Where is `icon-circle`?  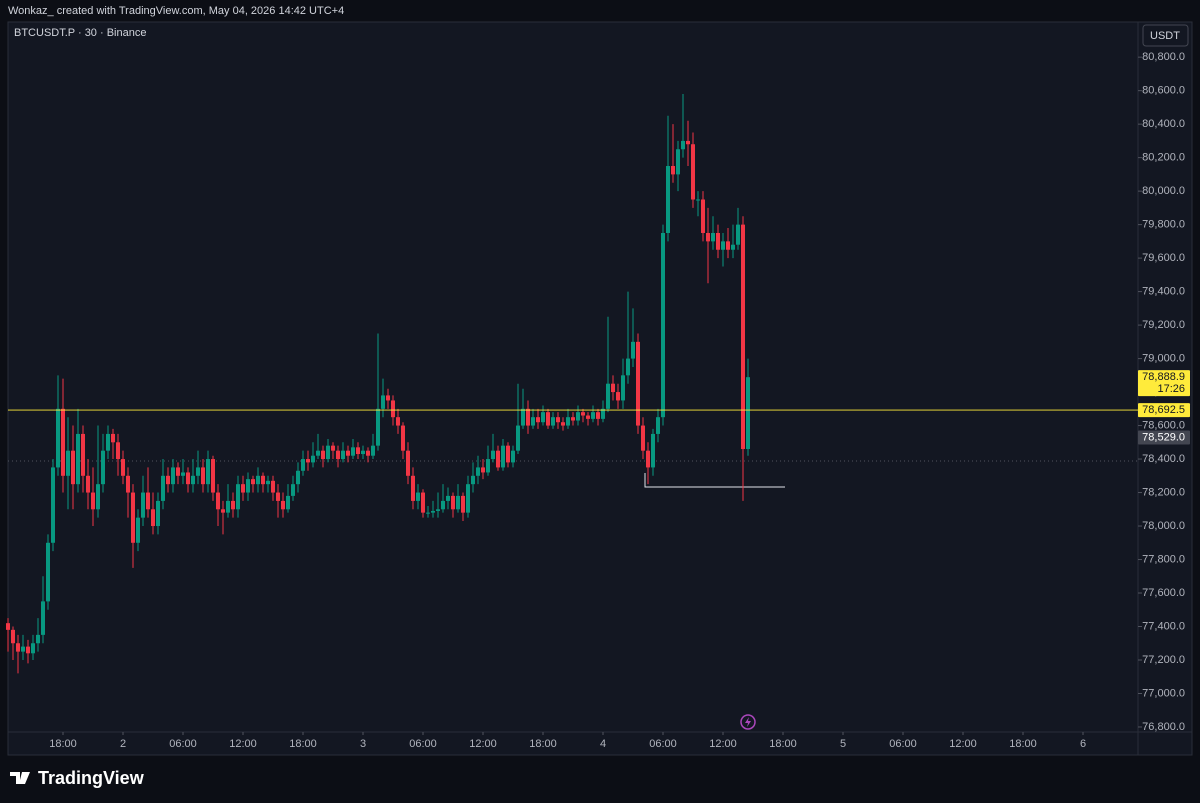 icon-circle is located at coordinates (748, 722).